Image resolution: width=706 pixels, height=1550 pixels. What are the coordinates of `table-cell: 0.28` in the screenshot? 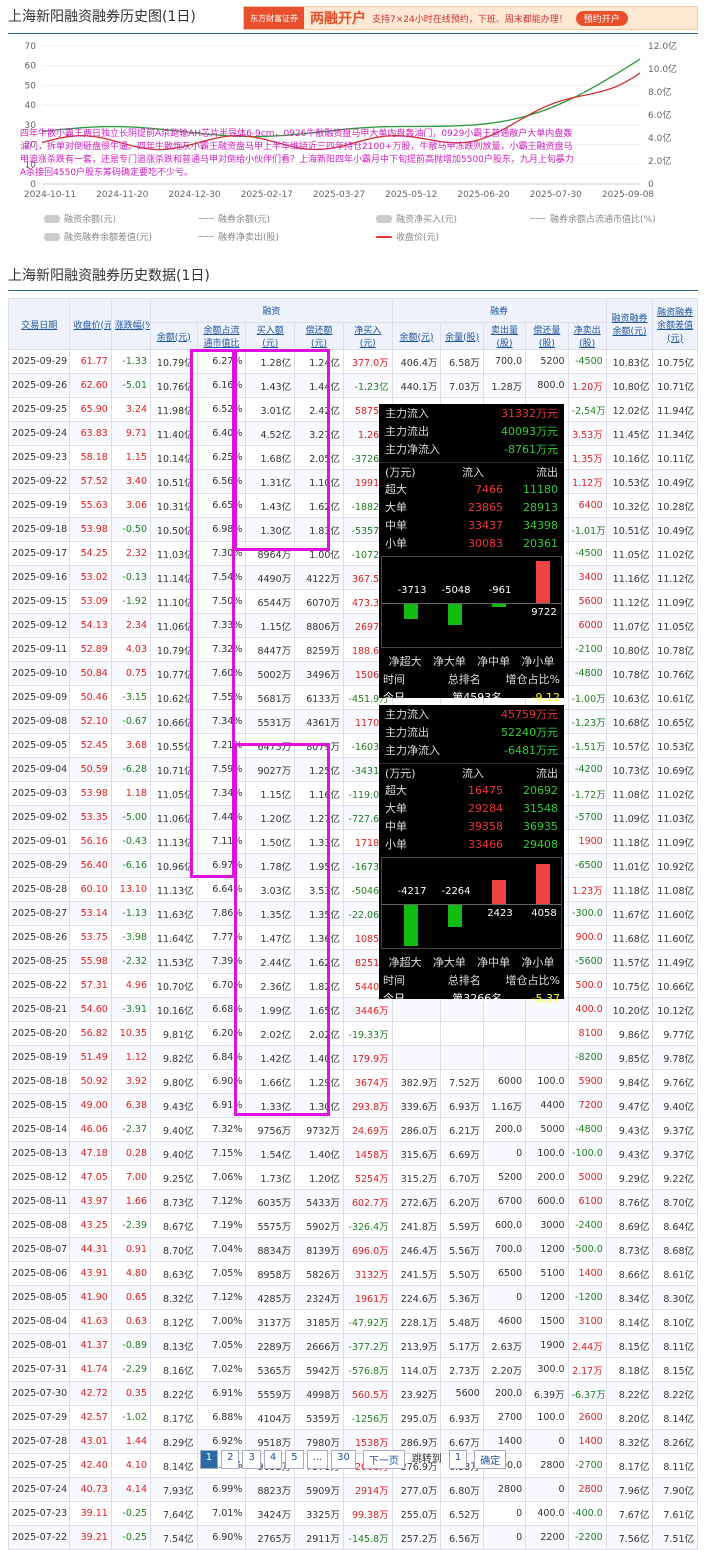 It's located at (131, 1153).